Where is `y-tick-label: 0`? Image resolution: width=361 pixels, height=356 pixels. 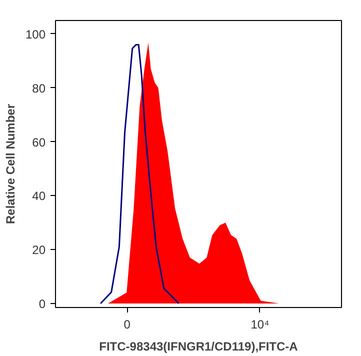
y-tick-label: 0 is located at coordinates (42, 303).